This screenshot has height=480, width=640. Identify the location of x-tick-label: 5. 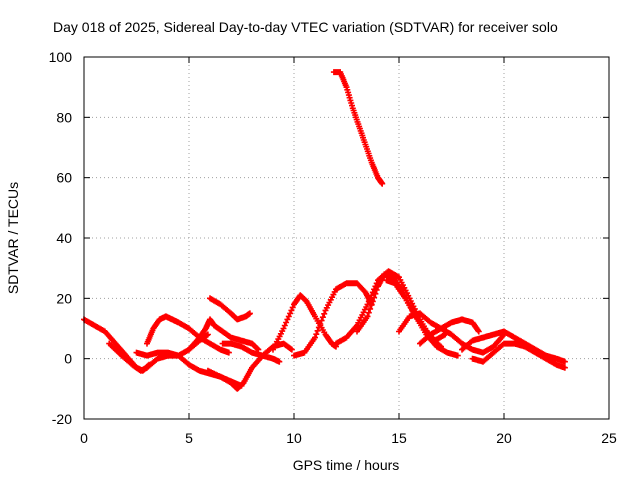
(189, 438).